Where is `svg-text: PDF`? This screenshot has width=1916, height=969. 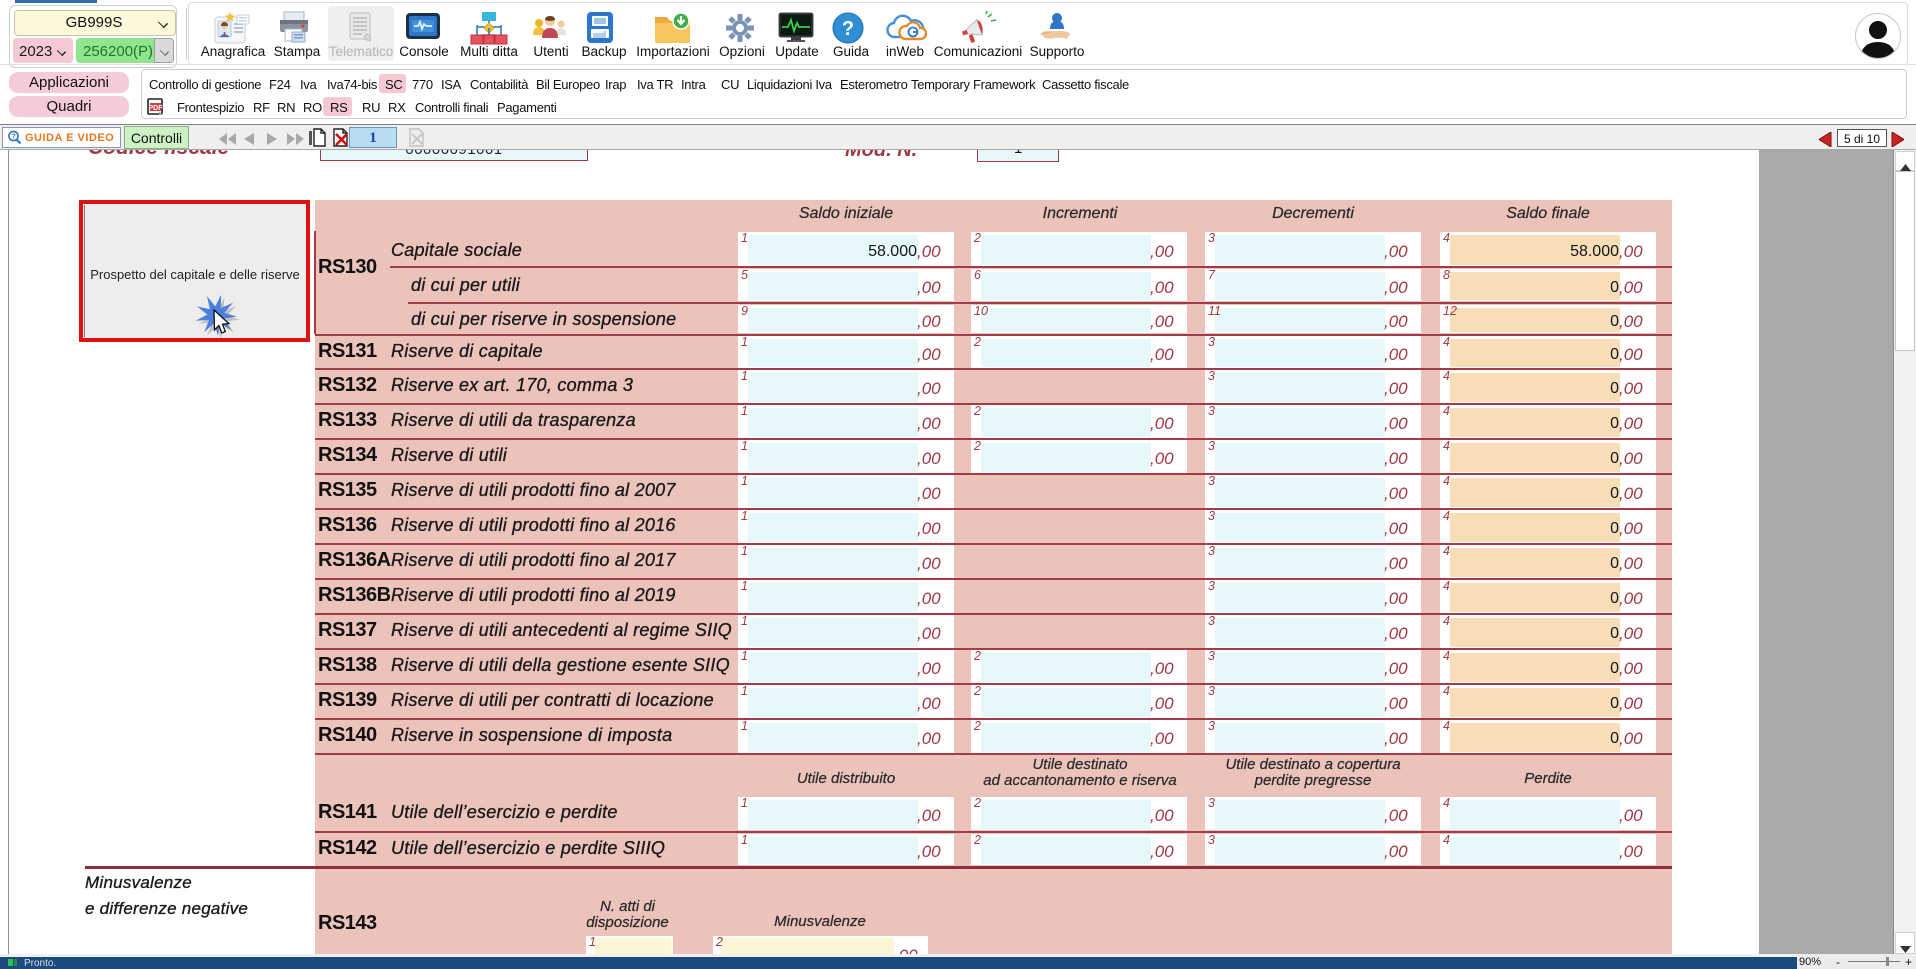 svg-text: PDF is located at coordinates (156, 108).